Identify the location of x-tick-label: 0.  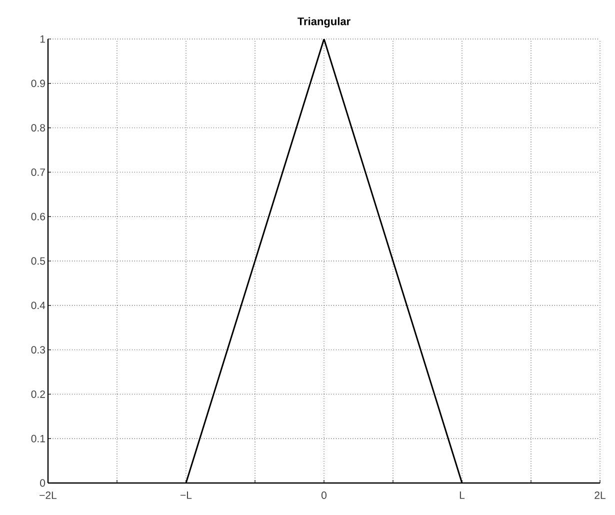
(324, 495).